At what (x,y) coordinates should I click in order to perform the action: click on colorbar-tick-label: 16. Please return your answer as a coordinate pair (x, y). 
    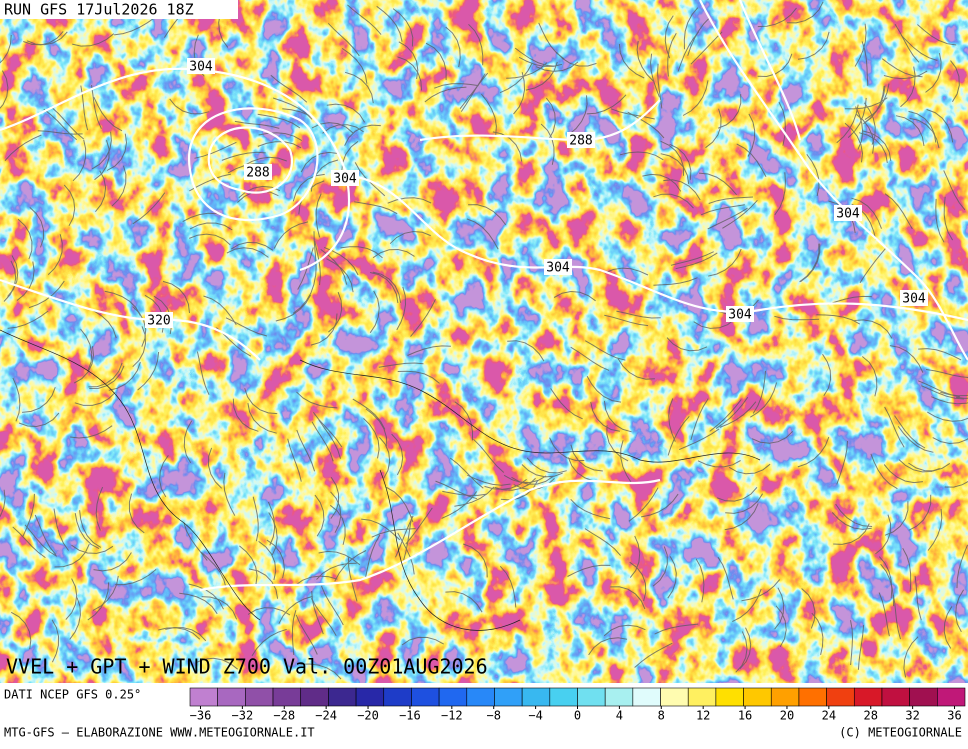
    Looking at the image, I should click on (745, 716).